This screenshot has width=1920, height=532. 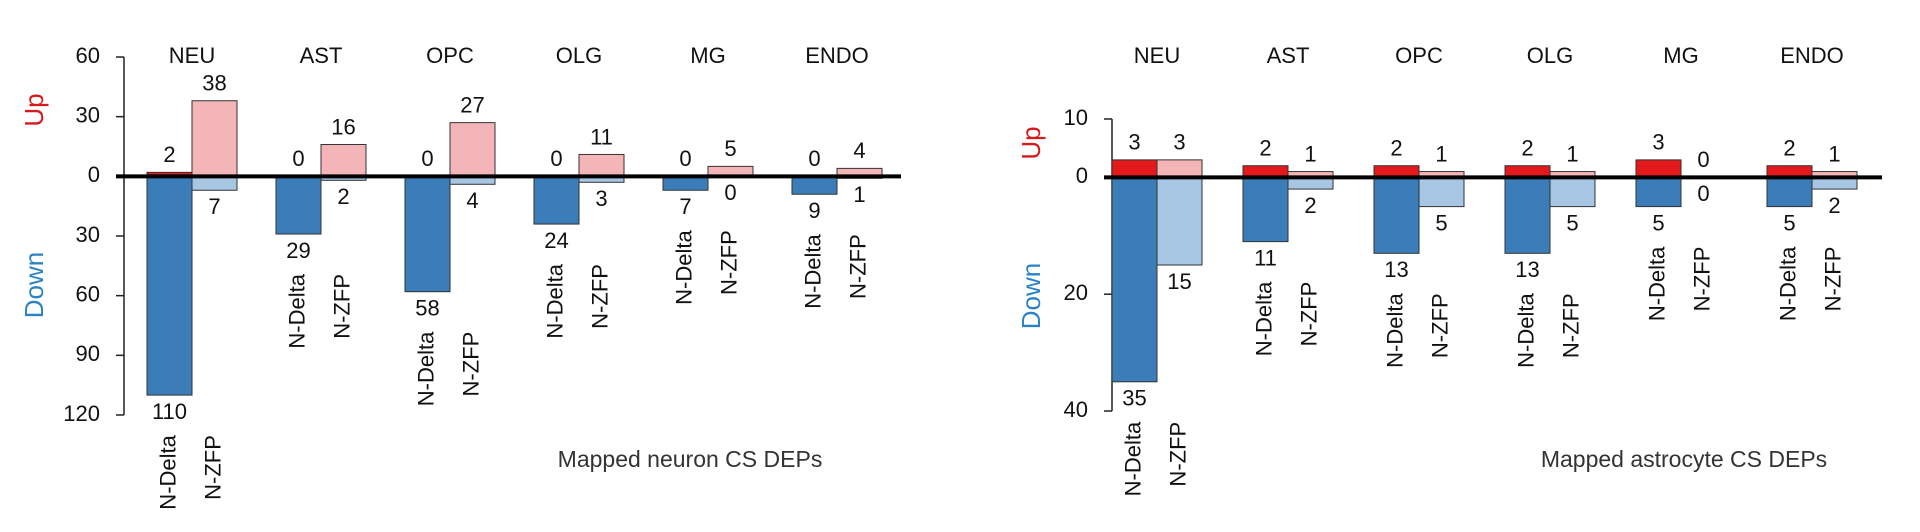 What do you see at coordinates (814, 210) in the screenshot?
I see `value-label: 9` at bounding box center [814, 210].